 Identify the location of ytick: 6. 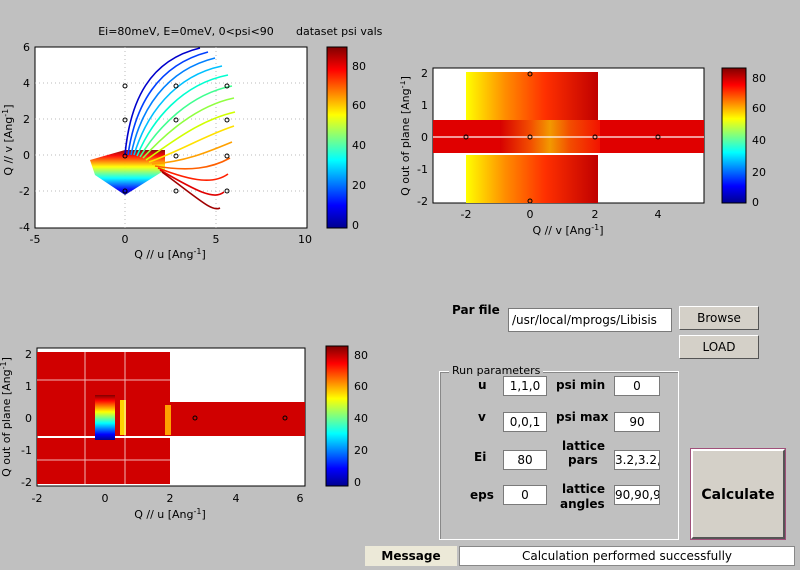
(26, 47).